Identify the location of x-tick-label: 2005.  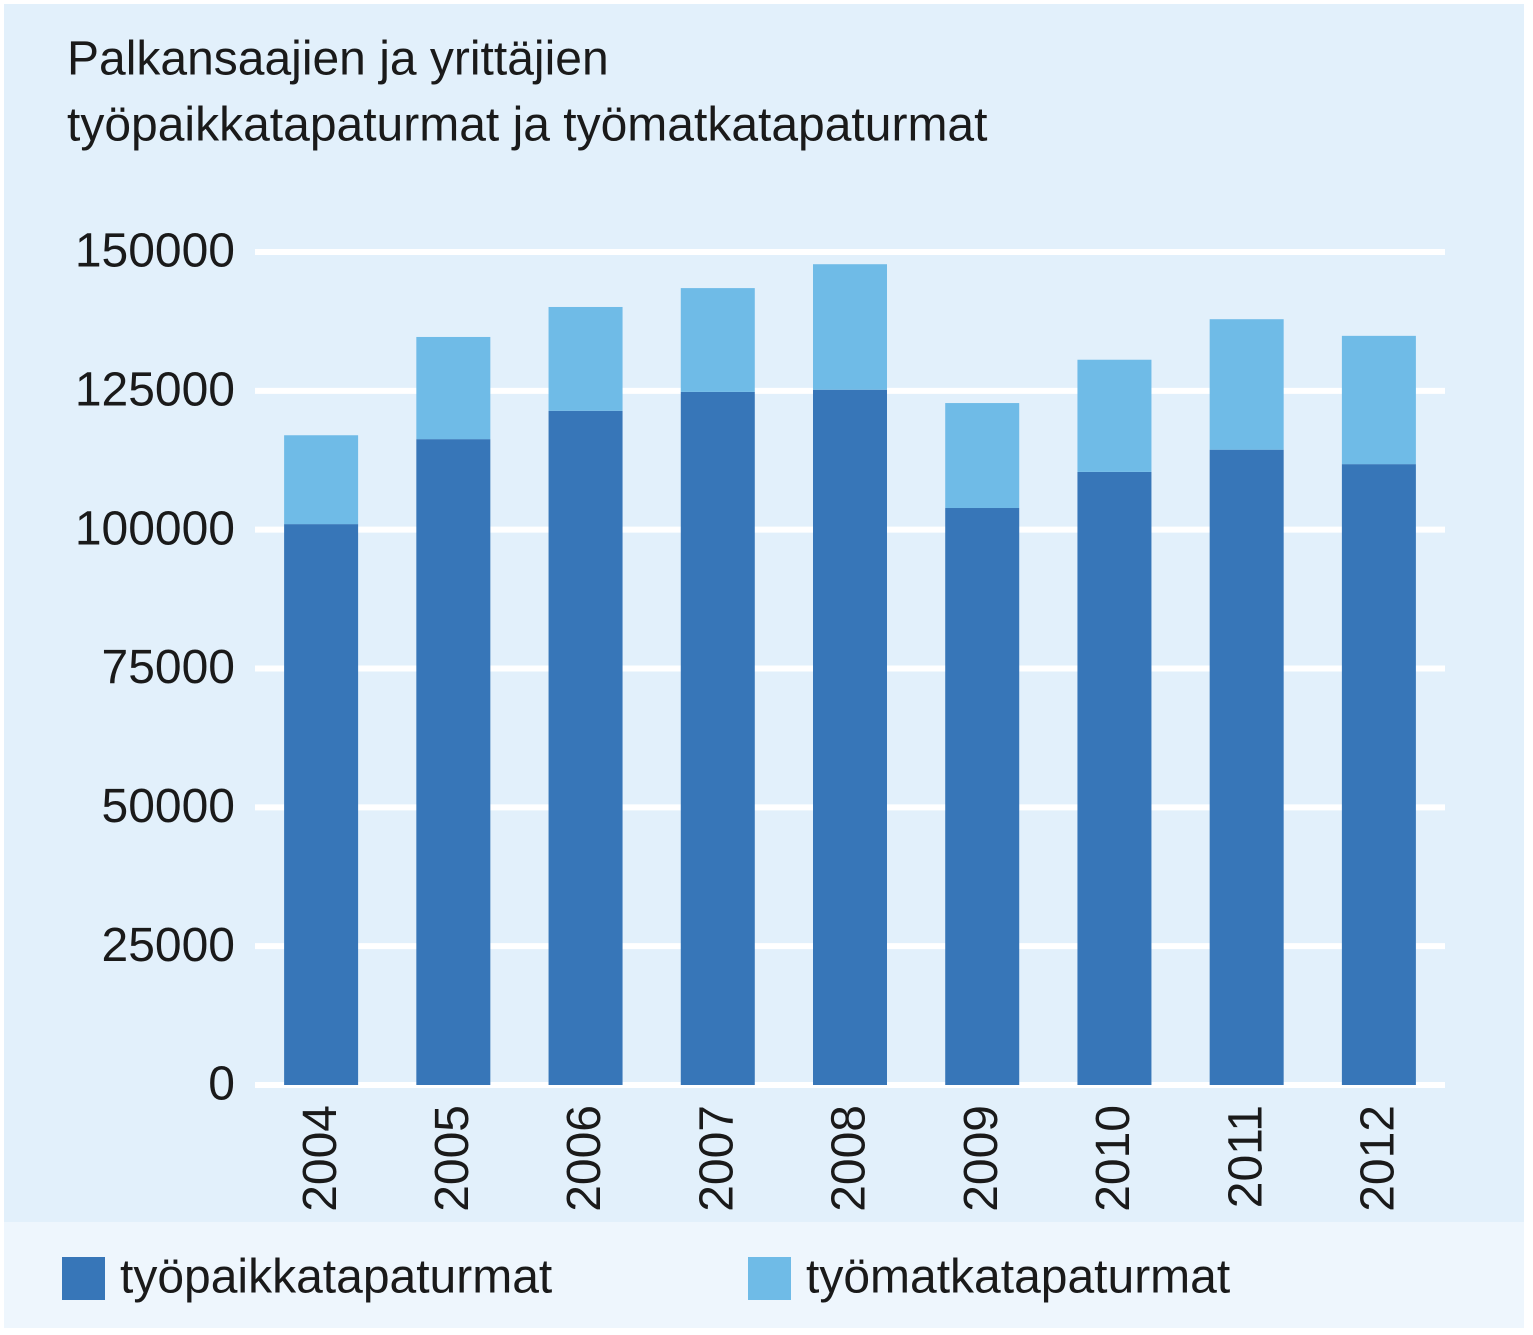
(452, 1158).